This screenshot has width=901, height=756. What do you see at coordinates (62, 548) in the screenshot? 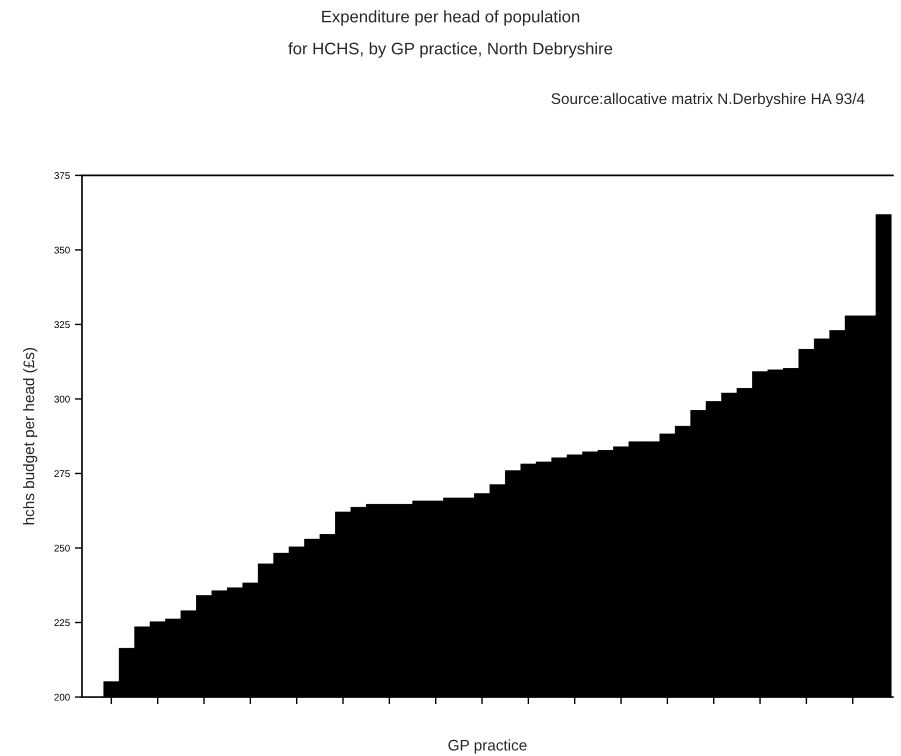
I see `y-tick-label: 250` at bounding box center [62, 548].